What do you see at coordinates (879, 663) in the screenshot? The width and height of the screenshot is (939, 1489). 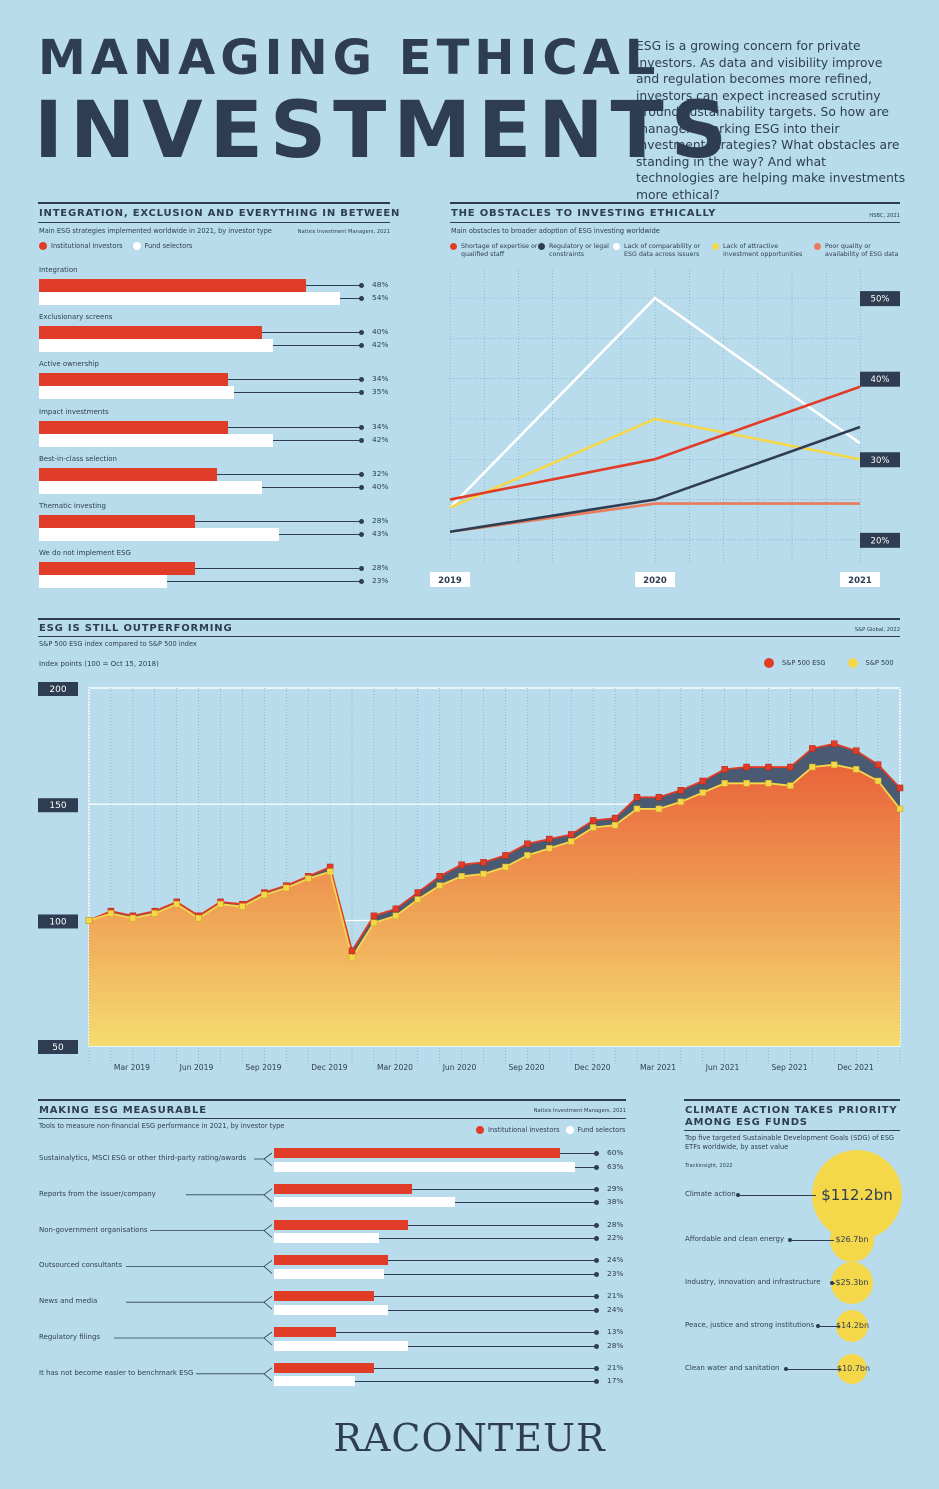 I see `legend-sp500-label: S&P 500` at bounding box center [879, 663].